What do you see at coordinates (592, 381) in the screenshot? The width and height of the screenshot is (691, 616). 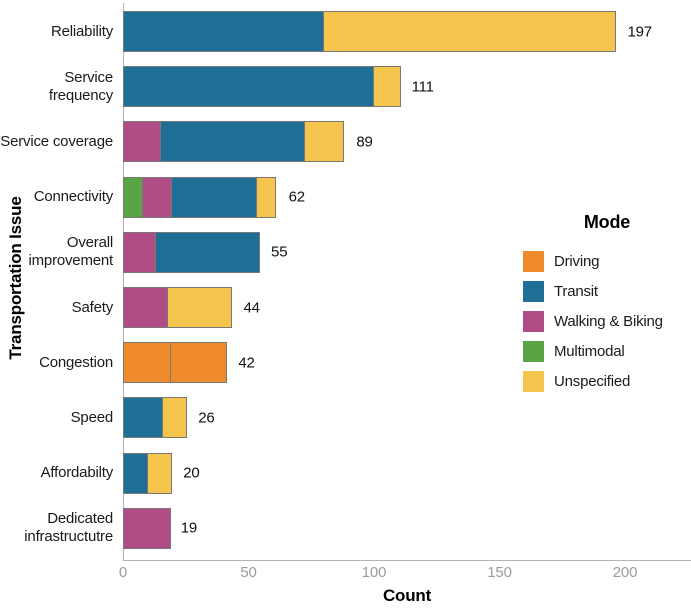 I see `legend-item-label: Unspecified` at bounding box center [592, 381].